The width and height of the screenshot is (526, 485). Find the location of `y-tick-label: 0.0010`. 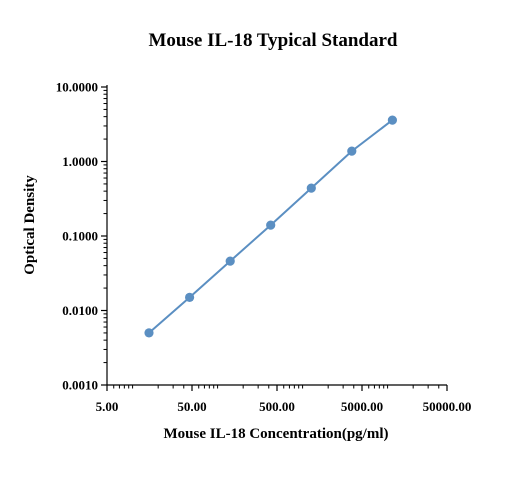

y-tick-label: 0.0010 is located at coordinates (80, 385).